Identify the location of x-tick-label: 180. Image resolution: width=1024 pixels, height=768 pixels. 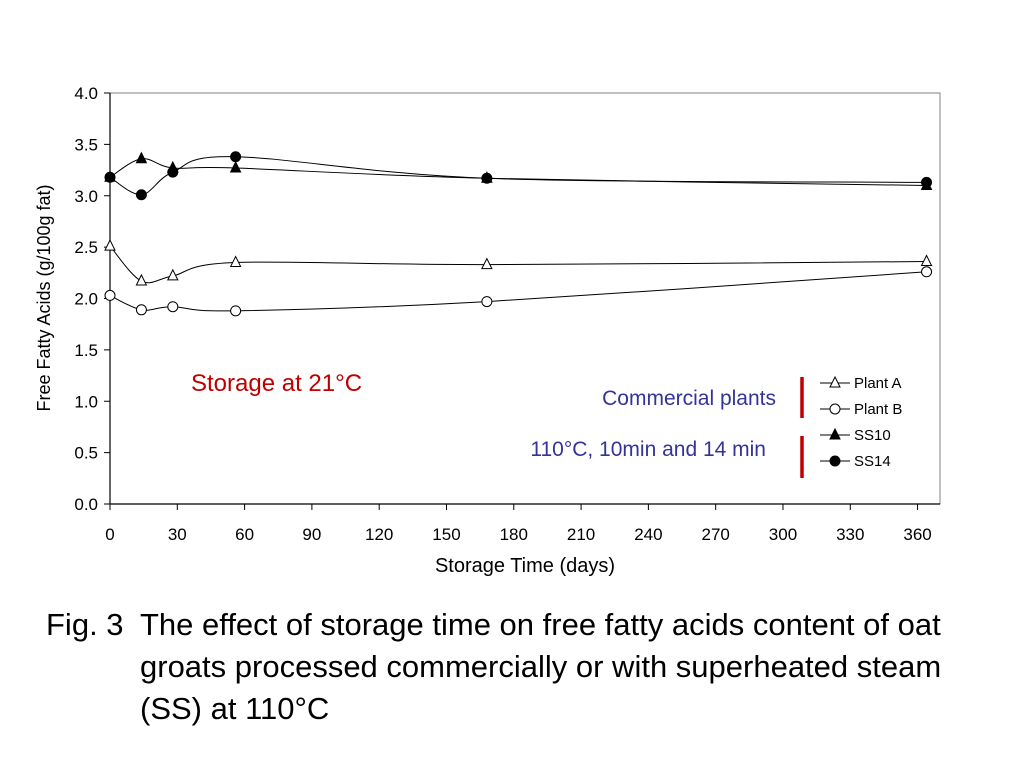
(514, 534).